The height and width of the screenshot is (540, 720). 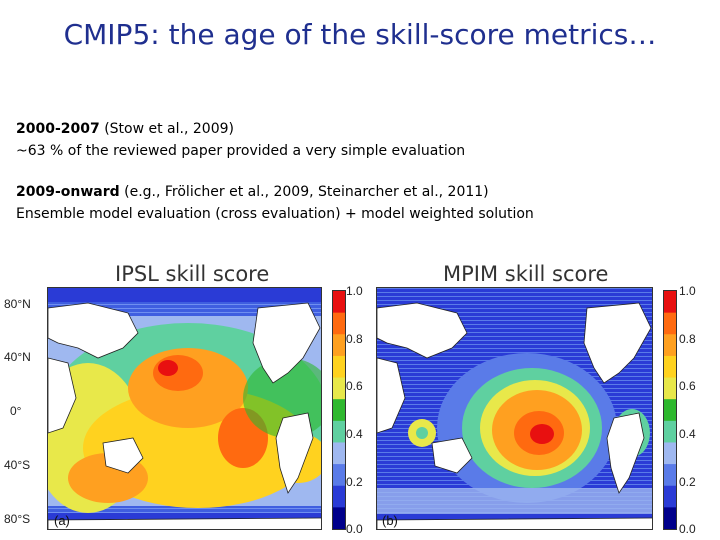 I want to click on mpim-colorbar-graphic, so click(x=670, y=410).